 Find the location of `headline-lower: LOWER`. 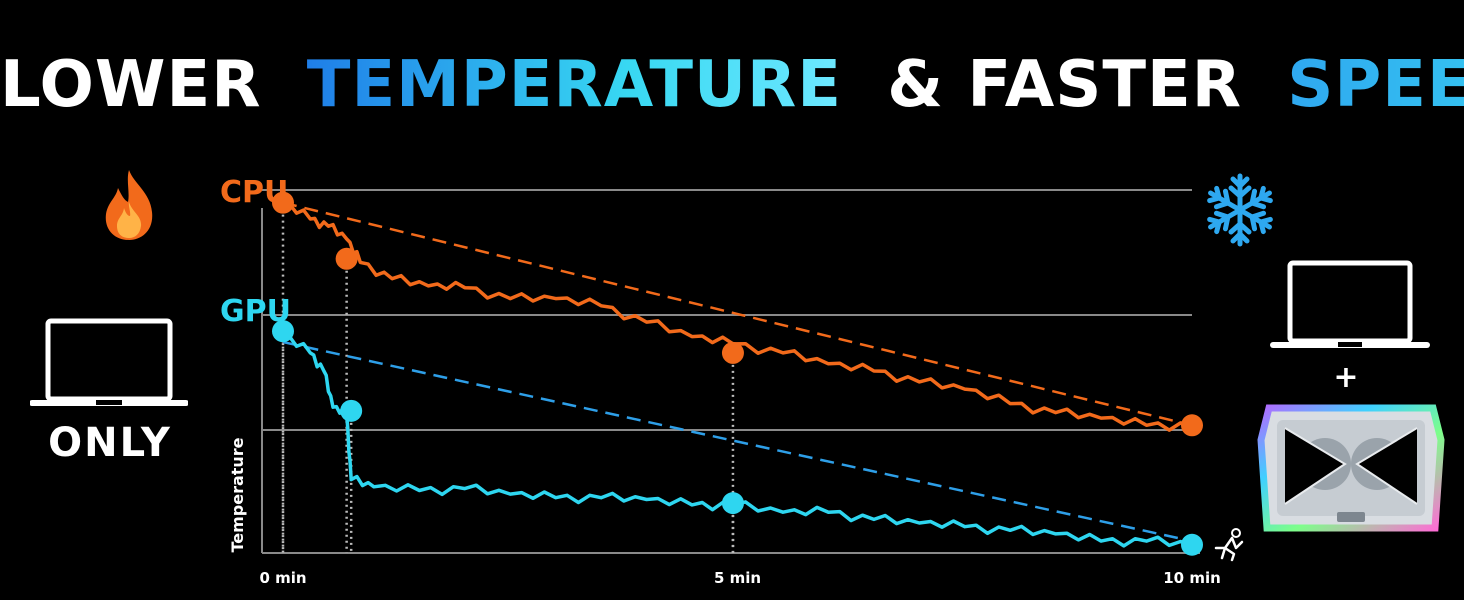

headline-lower: LOWER is located at coordinates (131, 85).